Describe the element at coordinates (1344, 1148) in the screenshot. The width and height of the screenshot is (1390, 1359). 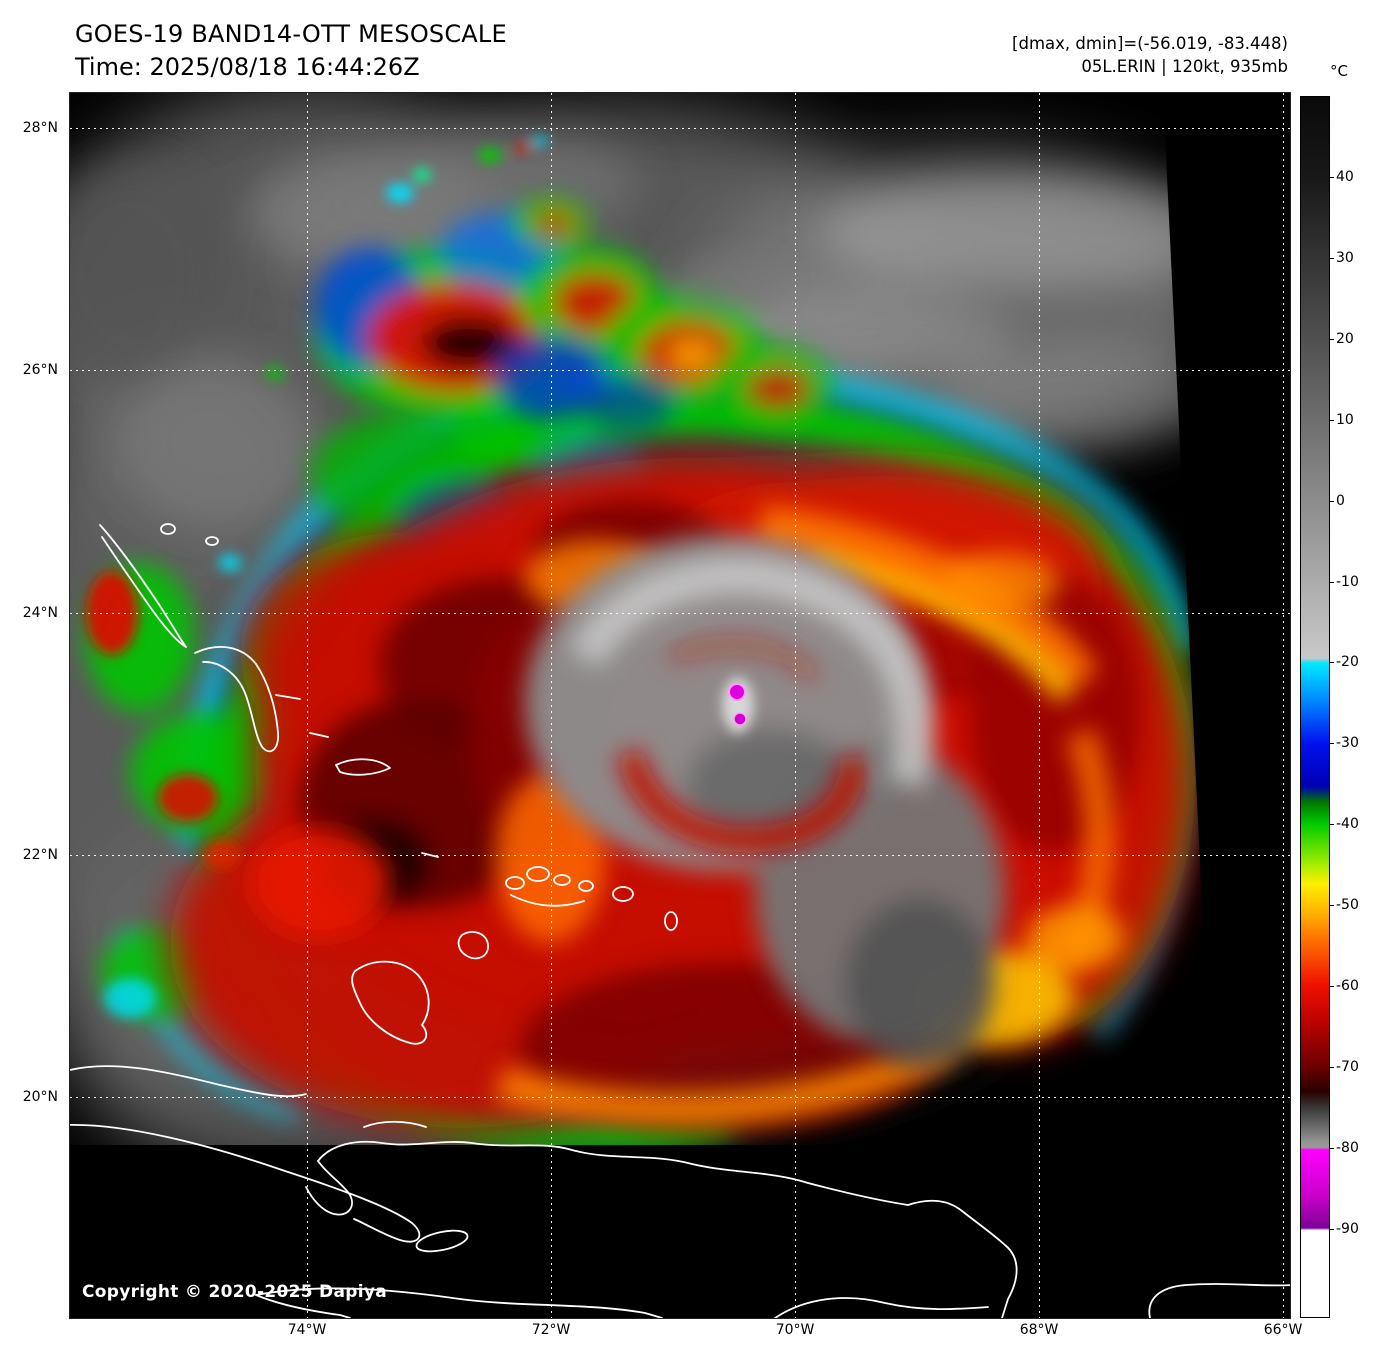
I see `colorbar-tick-label: -80` at that location.